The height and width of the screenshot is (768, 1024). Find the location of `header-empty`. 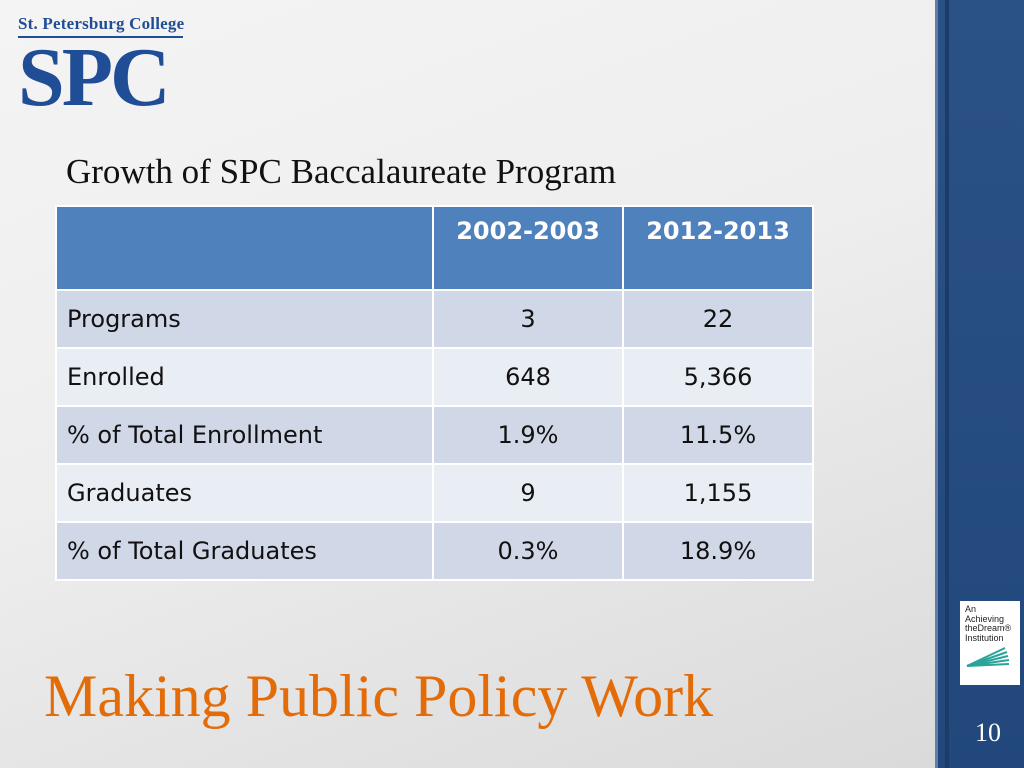

header-empty is located at coordinates (244, 248).